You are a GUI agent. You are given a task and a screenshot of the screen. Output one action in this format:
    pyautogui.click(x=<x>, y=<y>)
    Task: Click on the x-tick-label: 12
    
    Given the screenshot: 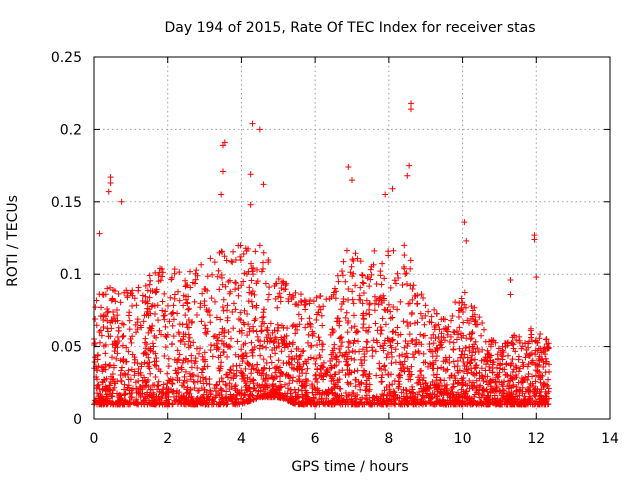 What is the action you would take?
    pyautogui.click(x=536, y=439)
    